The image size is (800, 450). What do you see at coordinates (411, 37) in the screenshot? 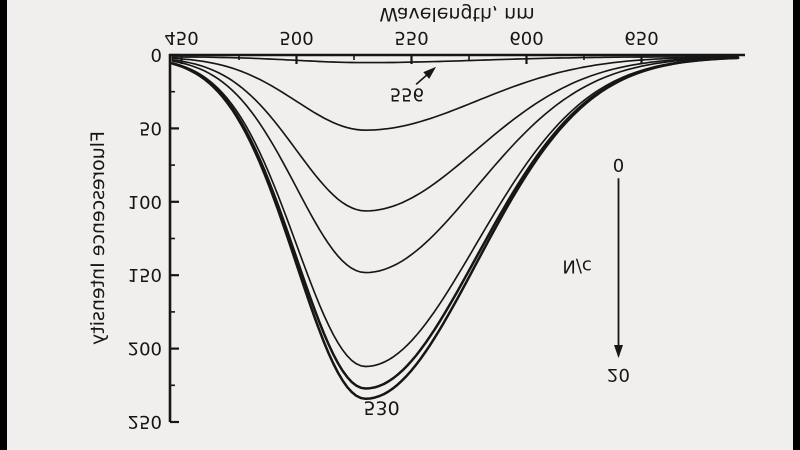
I see `x-tick-label: 550` at bounding box center [411, 37].